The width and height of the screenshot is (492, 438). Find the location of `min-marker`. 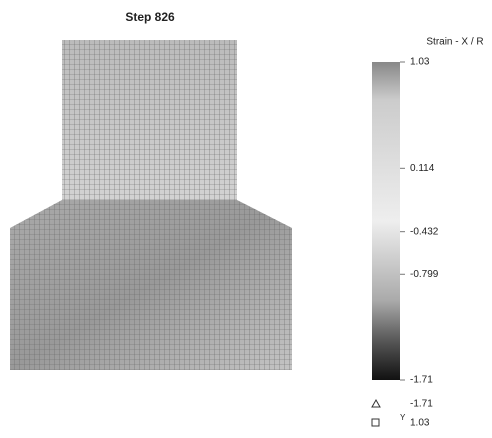

min-marker is located at coordinates (376, 403).